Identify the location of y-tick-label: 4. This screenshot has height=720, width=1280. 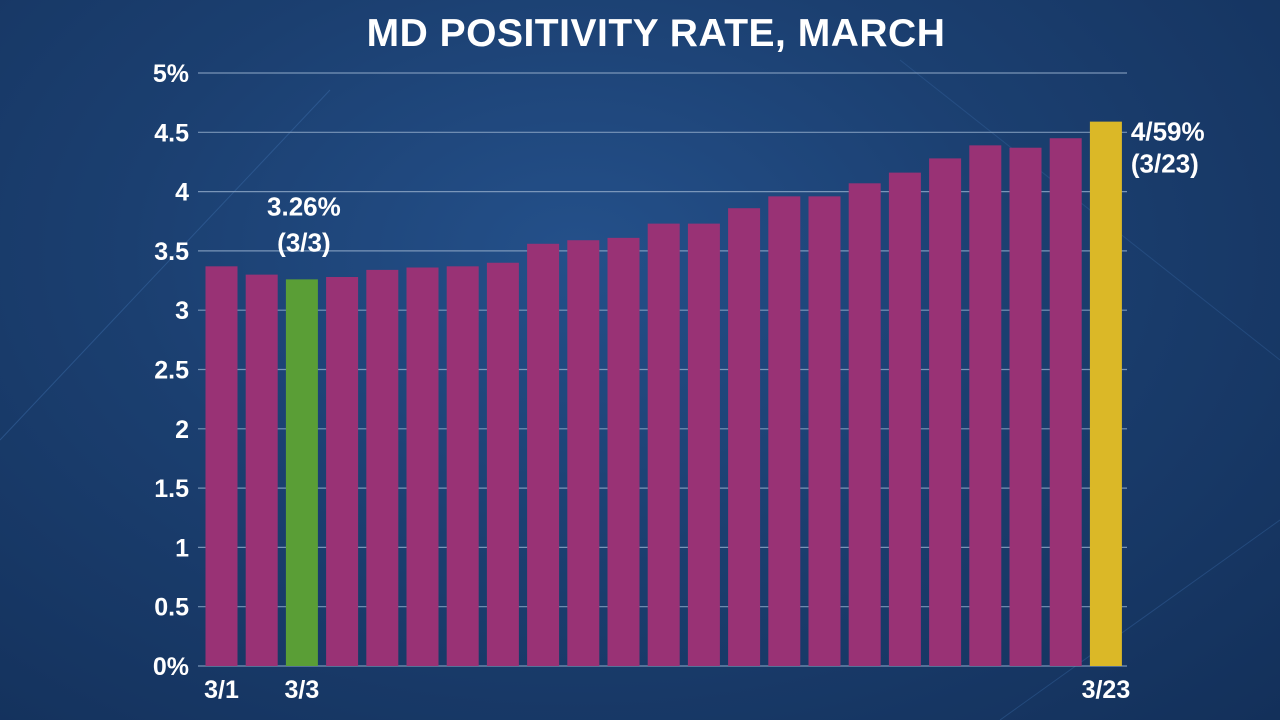
(182, 193).